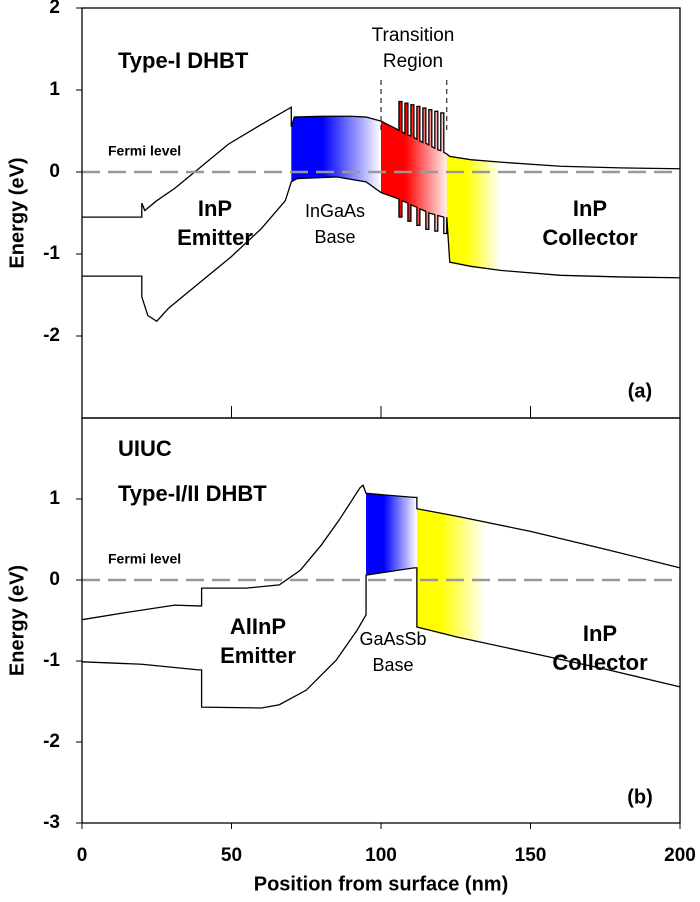 The image size is (700, 902). I want to click on x-tick-label: 0, so click(82, 855).